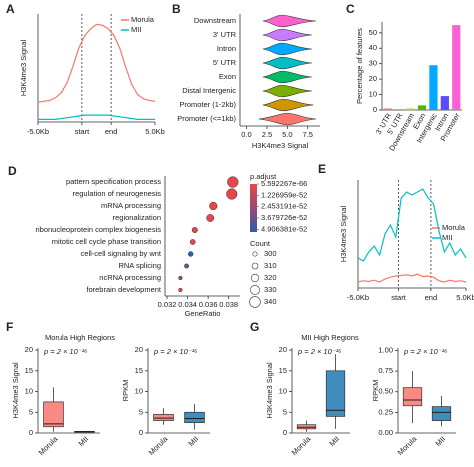 The height and width of the screenshot is (467, 474). What do you see at coordinates (270, 277) in the screenshot?
I see `size-label: 320` at bounding box center [270, 277].